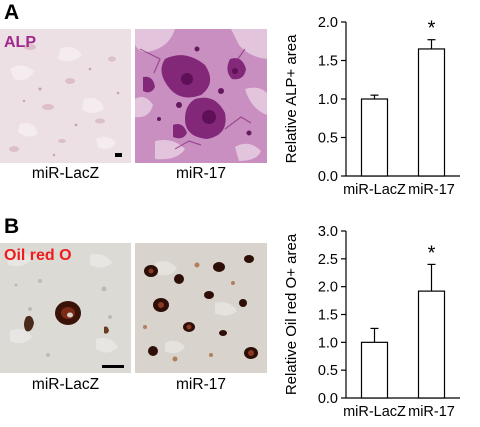 The image size is (480, 427). Describe the element at coordinates (65, 96) in the screenshot. I see `micrograph-alp-mir-lacz` at that location.